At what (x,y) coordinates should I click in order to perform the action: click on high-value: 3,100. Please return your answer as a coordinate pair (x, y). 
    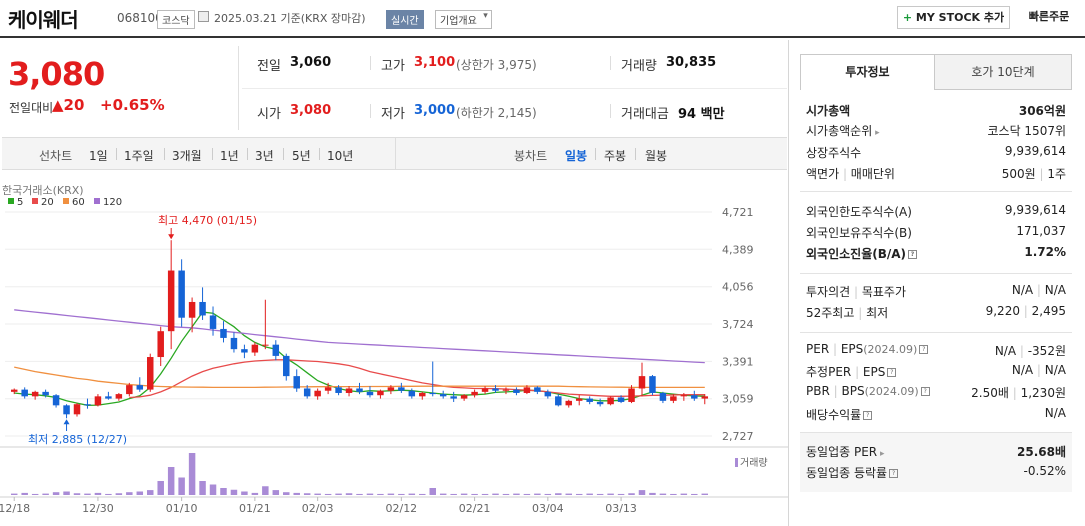
    Looking at the image, I should click on (435, 62).